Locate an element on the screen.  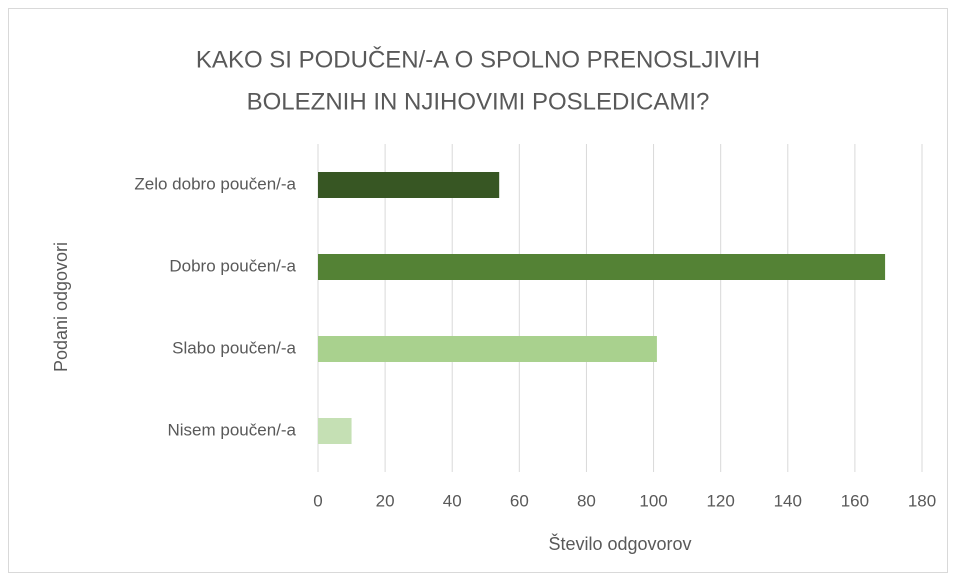
x-tick-label: 80 is located at coordinates (586, 500).